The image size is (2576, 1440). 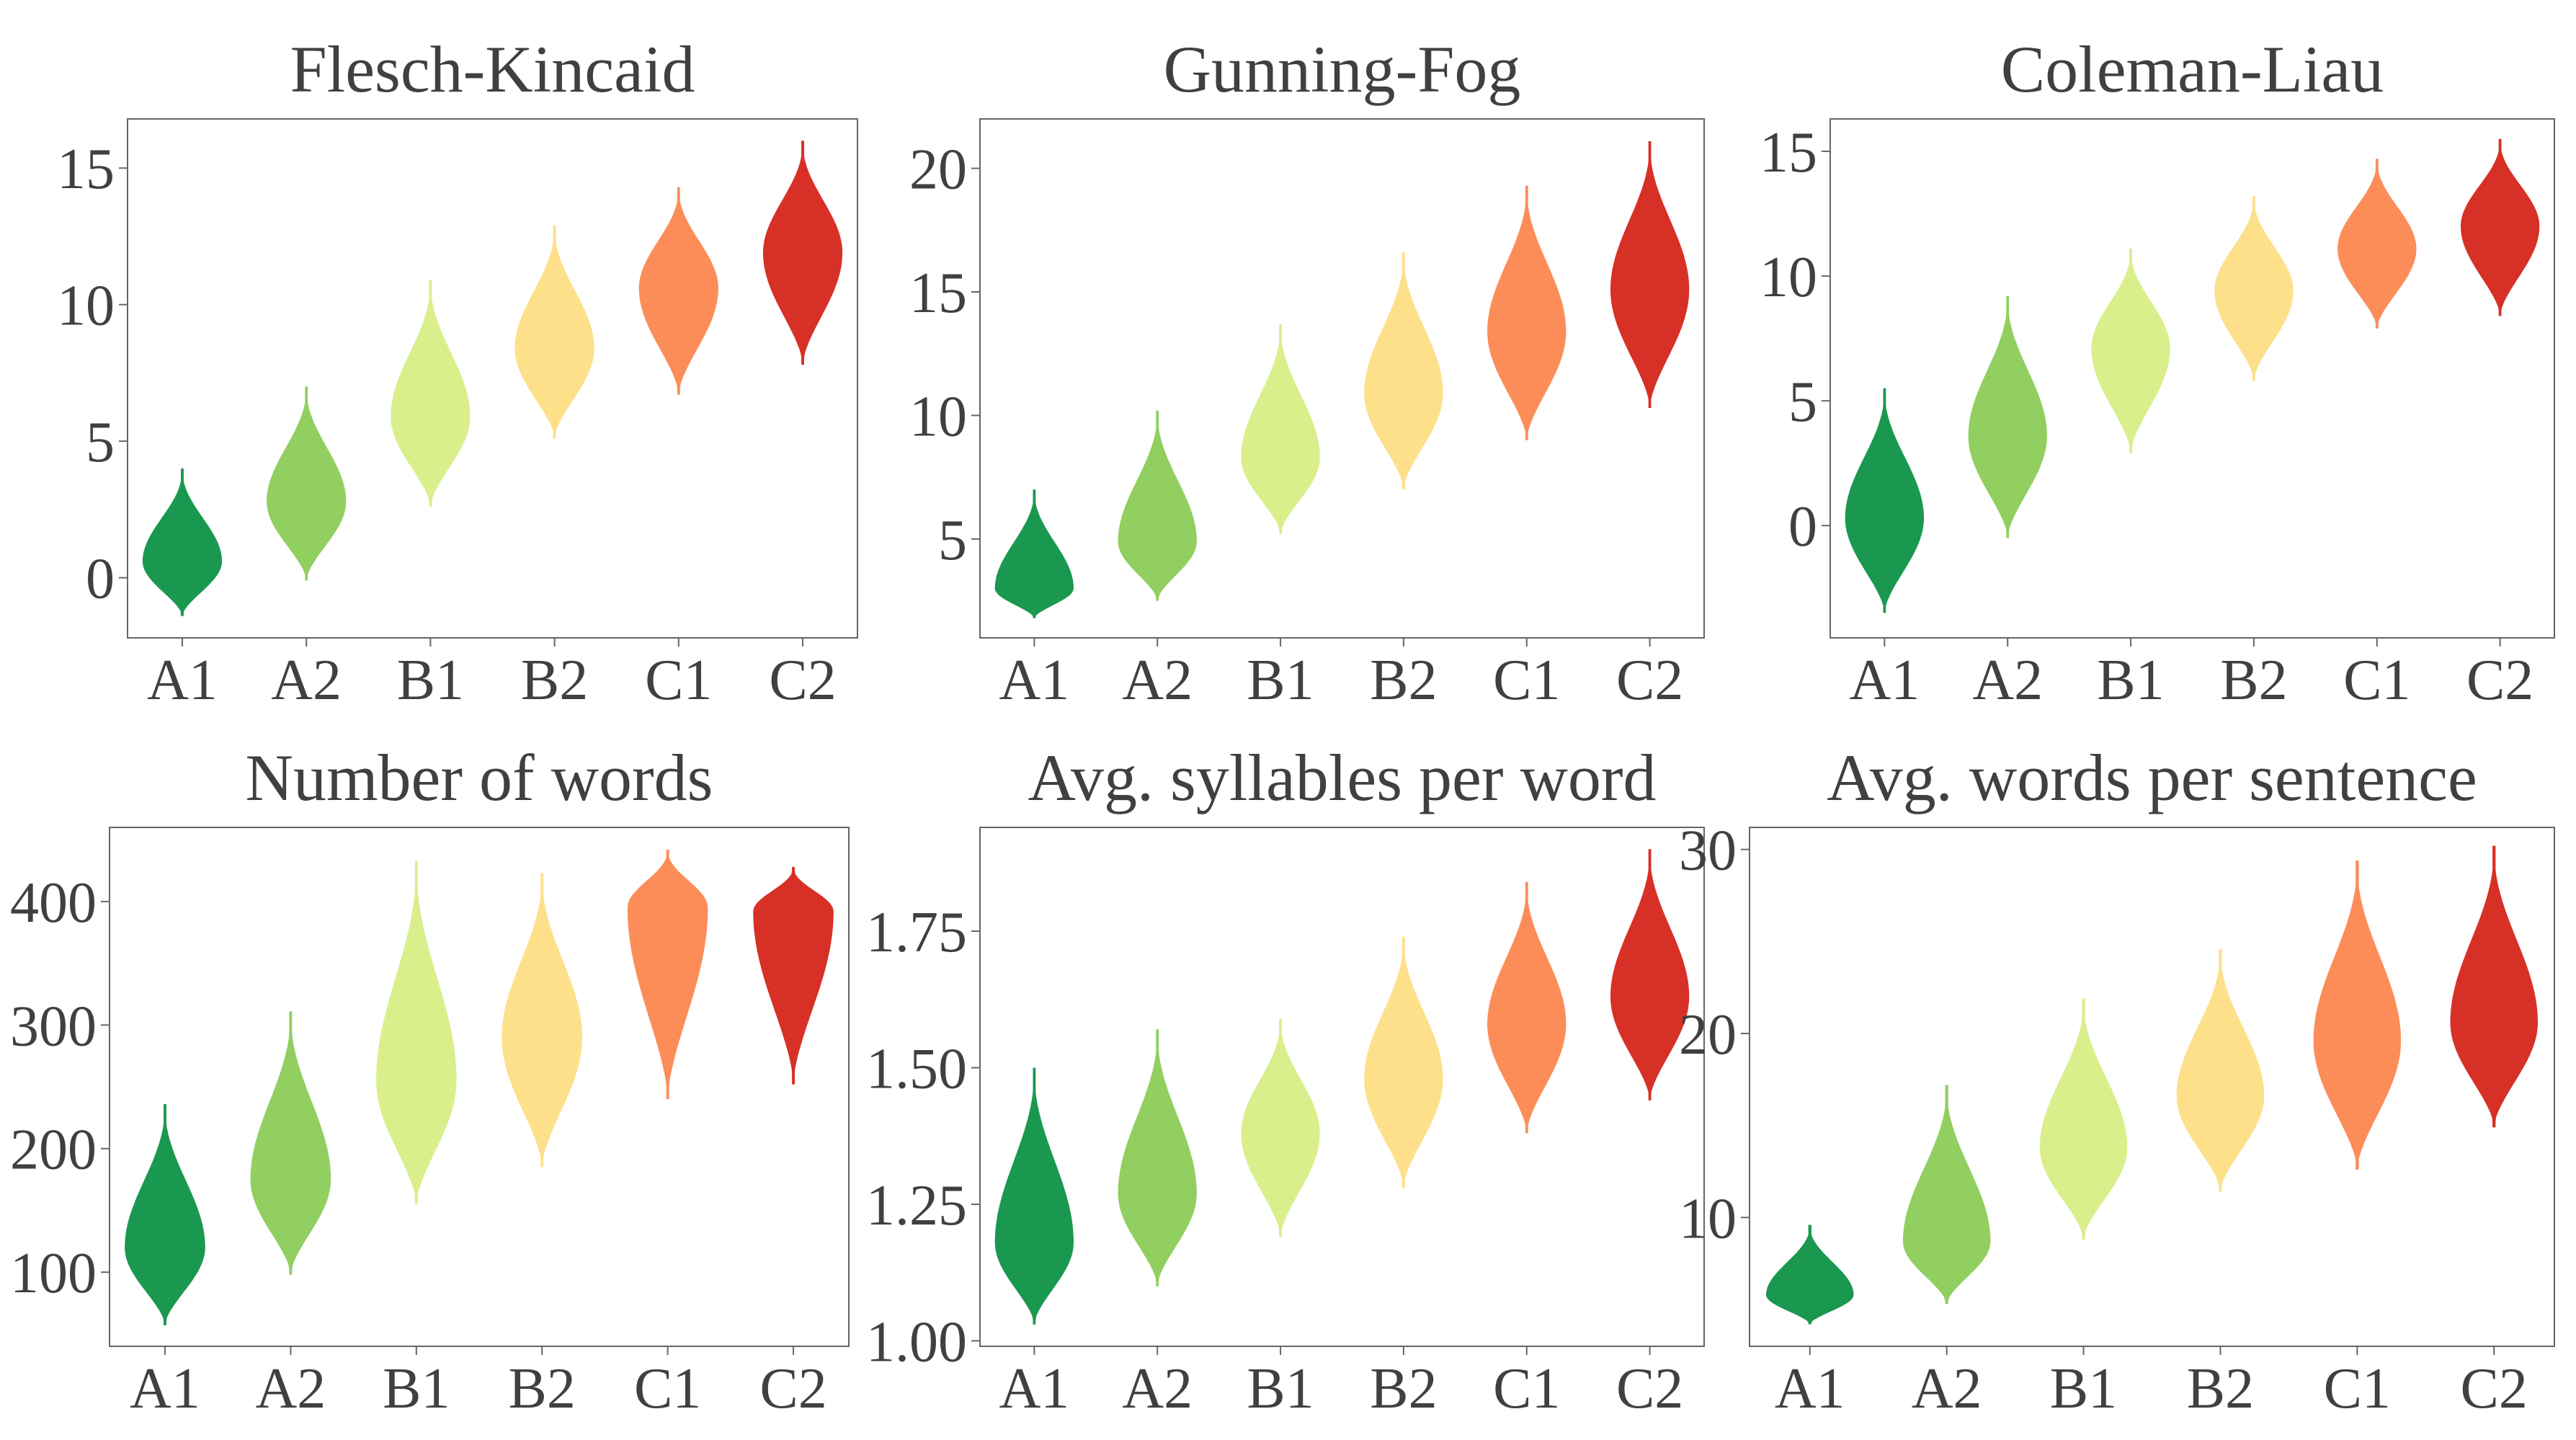 What do you see at coordinates (916, 1205) in the screenshot?
I see `y-tick-label: 1.25` at bounding box center [916, 1205].